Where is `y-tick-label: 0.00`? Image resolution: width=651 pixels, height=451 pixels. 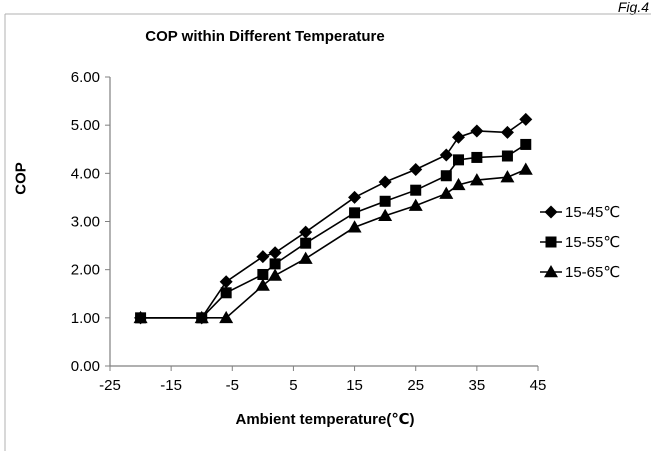 y-tick-label: 0.00 is located at coordinates (85, 366).